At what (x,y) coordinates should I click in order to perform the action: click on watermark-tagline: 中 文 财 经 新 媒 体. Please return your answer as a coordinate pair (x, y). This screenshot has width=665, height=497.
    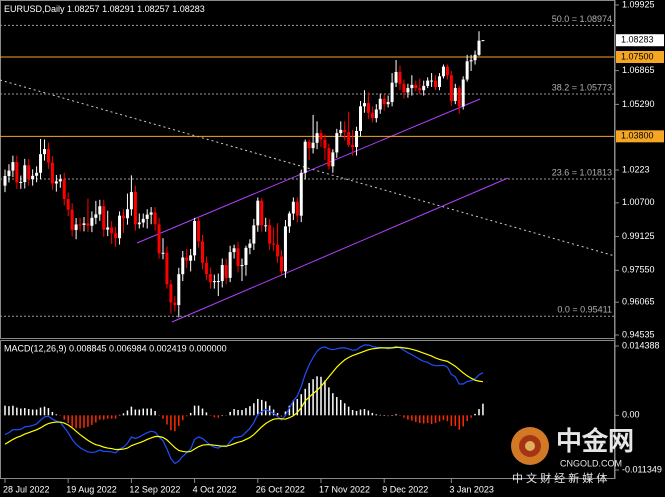
    Looking at the image, I should click on (559, 478).